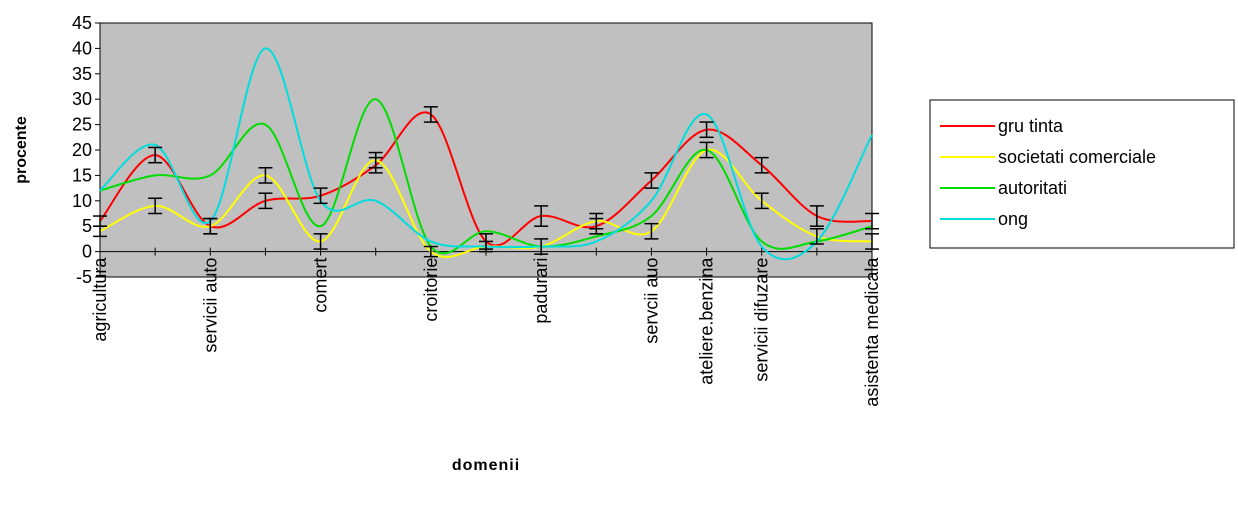 The image size is (1238, 506). Describe the element at coordinates (100, 299) in the screenshot. I see `x-tick-label: agricultura` at that location.